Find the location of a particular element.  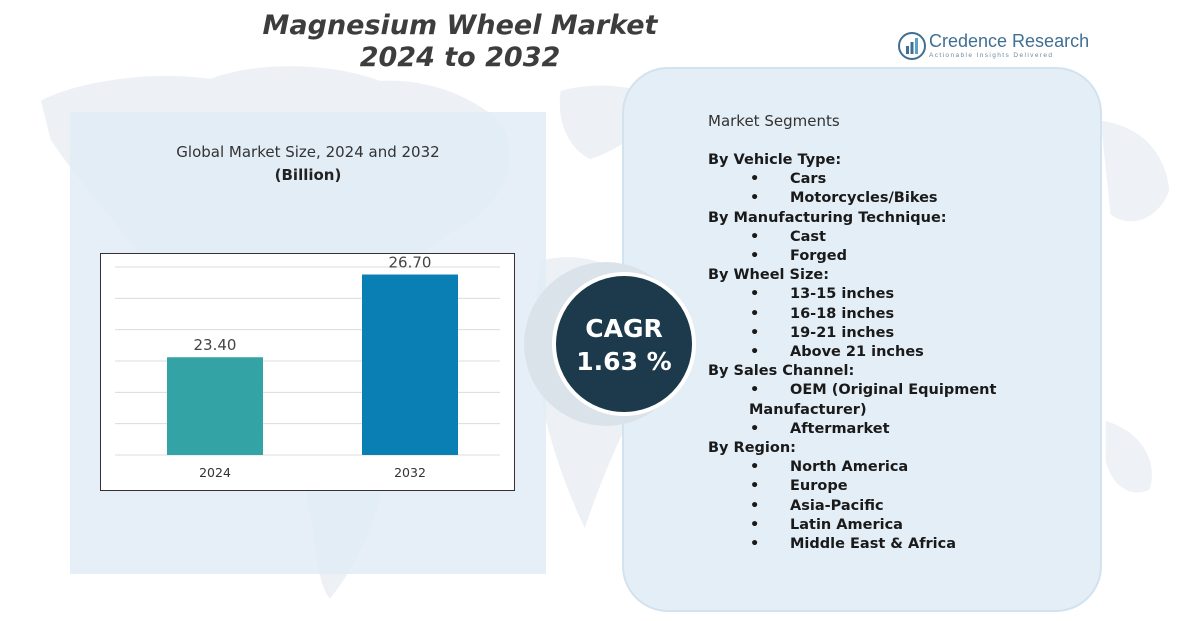

segment-item: • Europe is located at coordinates (898, 486).